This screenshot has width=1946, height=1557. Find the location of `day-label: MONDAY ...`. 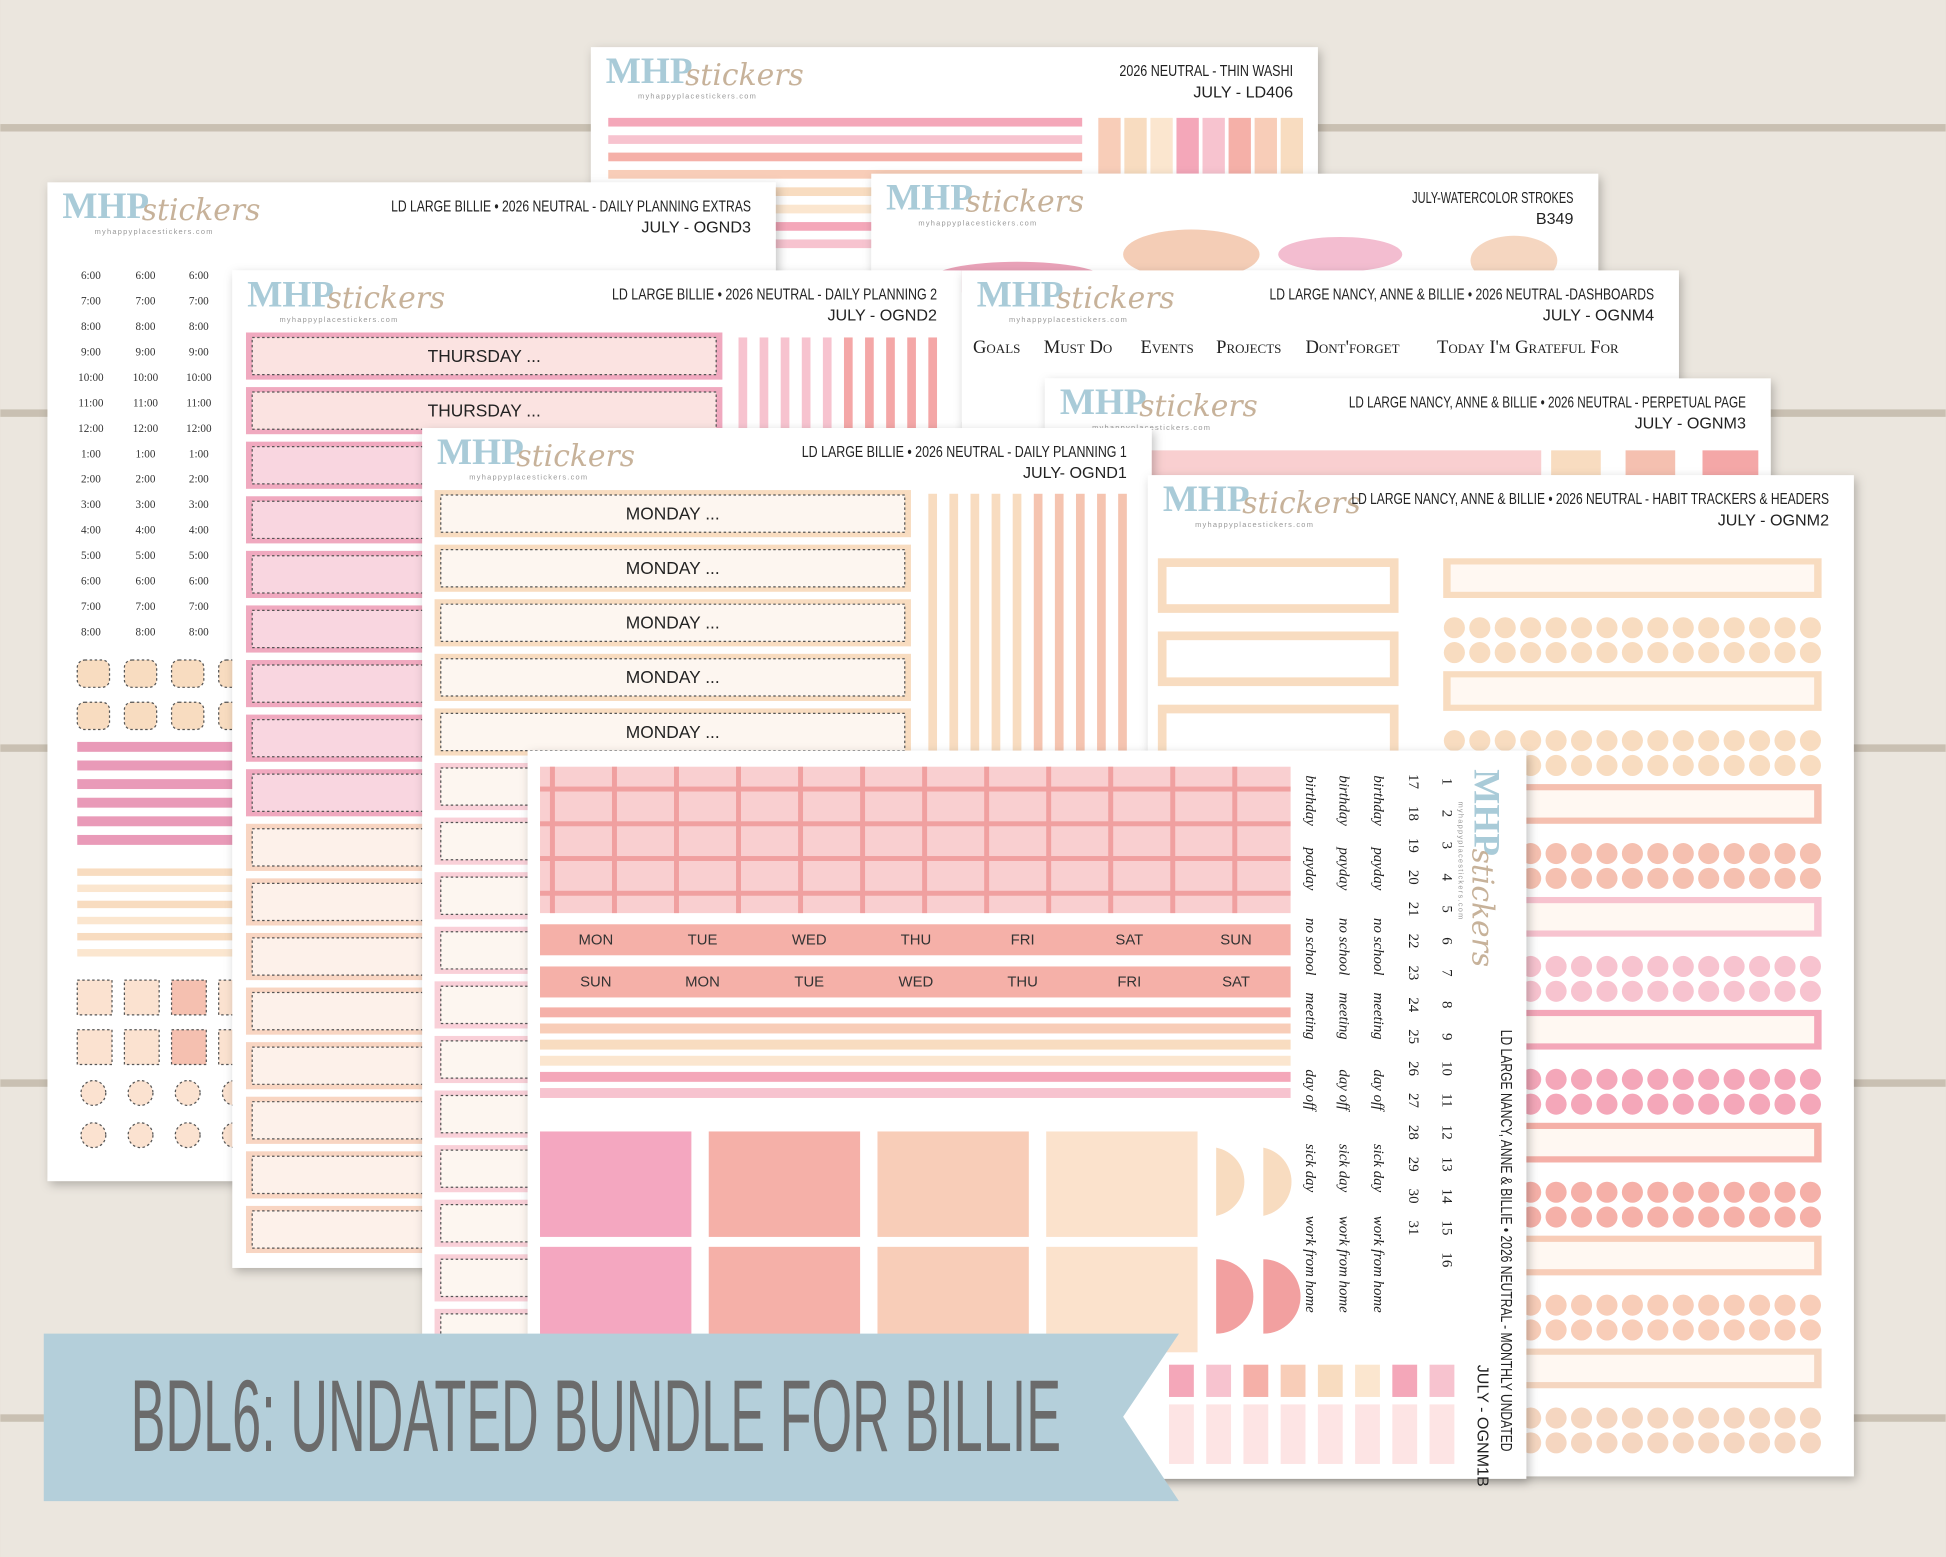

day-label: MONDAY ... is located at coordinates (673, 568).